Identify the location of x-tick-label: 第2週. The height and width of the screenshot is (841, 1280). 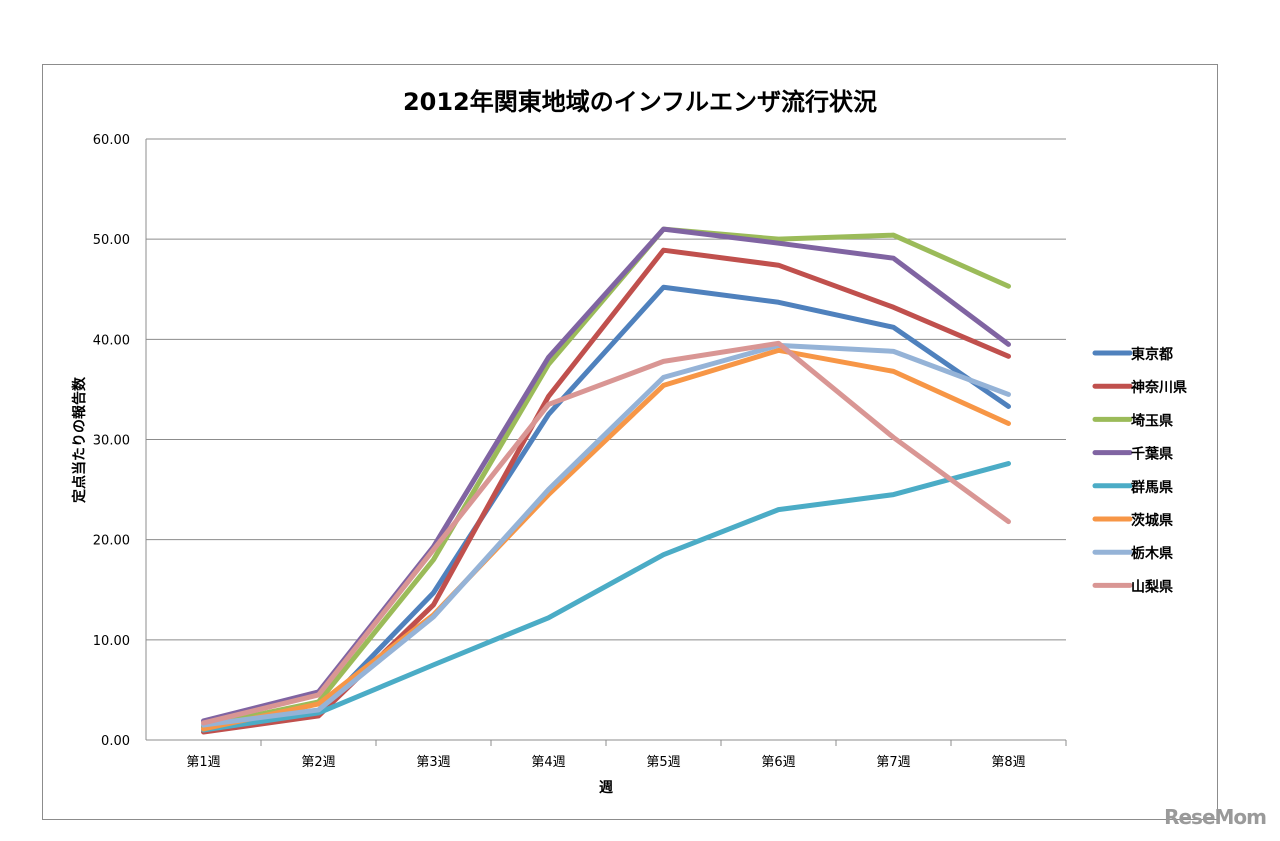
(318, 762).